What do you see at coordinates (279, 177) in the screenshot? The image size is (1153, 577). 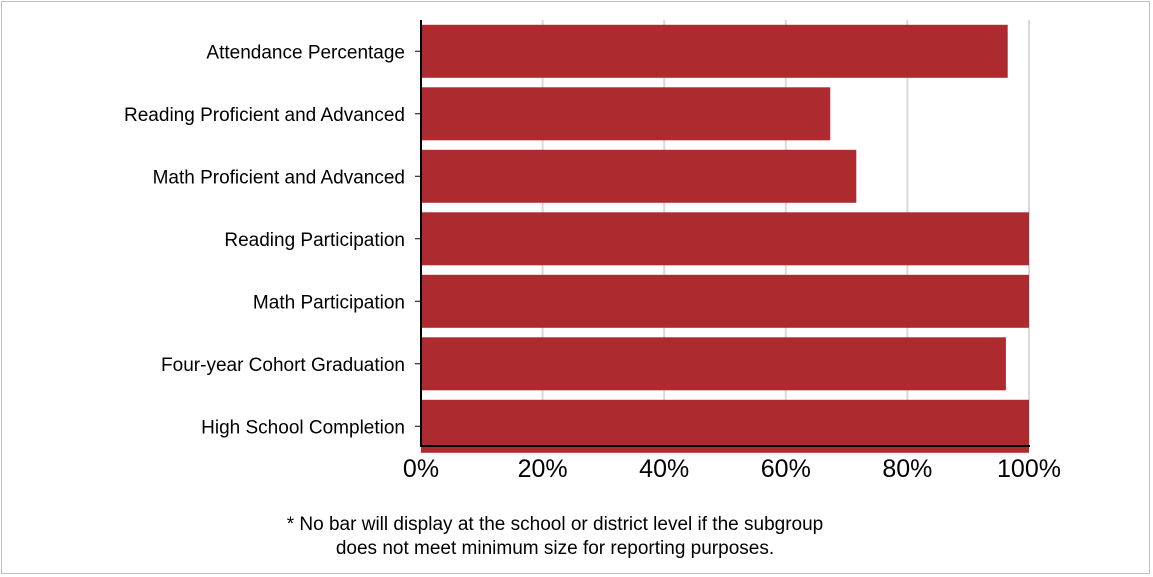 I see `category-label: Math Proficient and Advanced` at bounding box center [279, 177].